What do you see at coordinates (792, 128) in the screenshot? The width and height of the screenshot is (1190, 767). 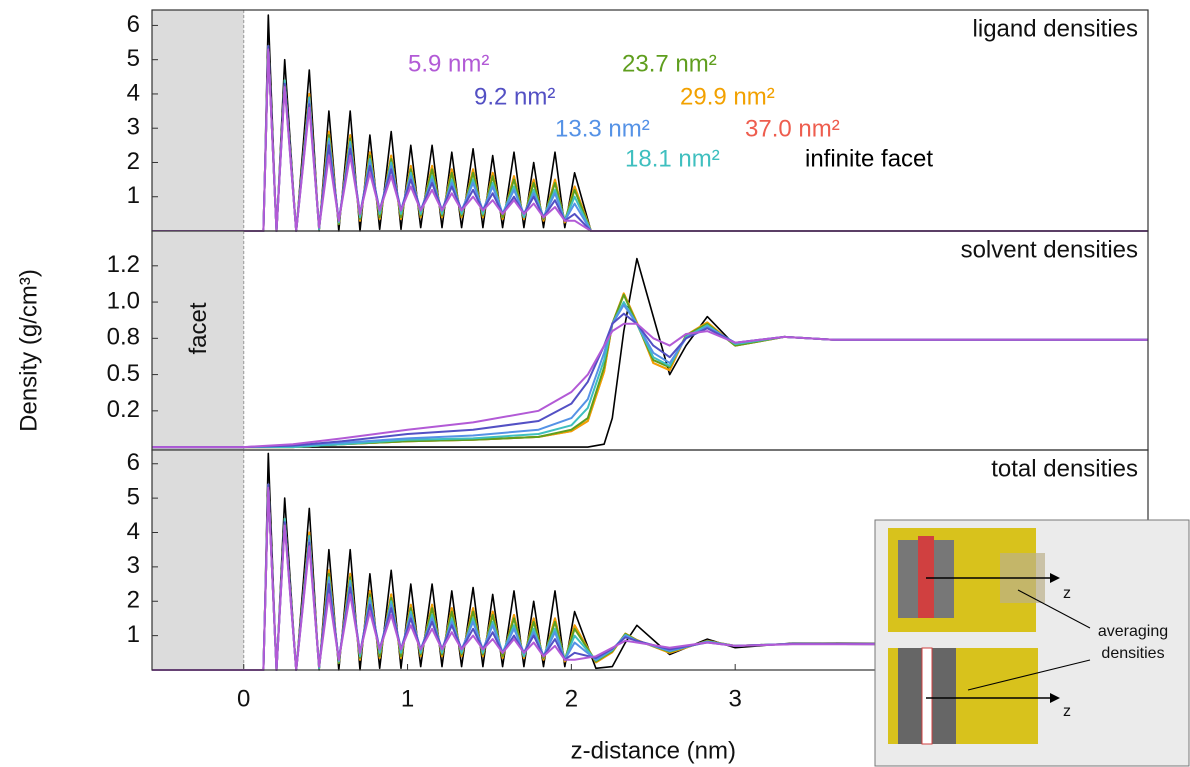 I see `legend-entry: 37.0 nm²` at bounding box center [792, 128].